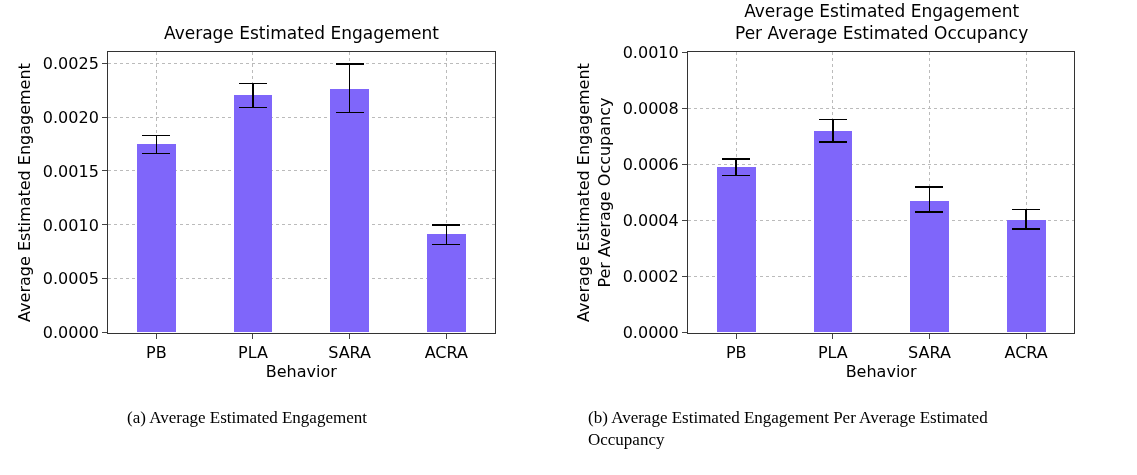 The width and height of the screenshot is (1137, 475). Describe the element at coordinates (247, 417) in the screenshot. I see `text: (a) Average Estimated Engagement` at that location.